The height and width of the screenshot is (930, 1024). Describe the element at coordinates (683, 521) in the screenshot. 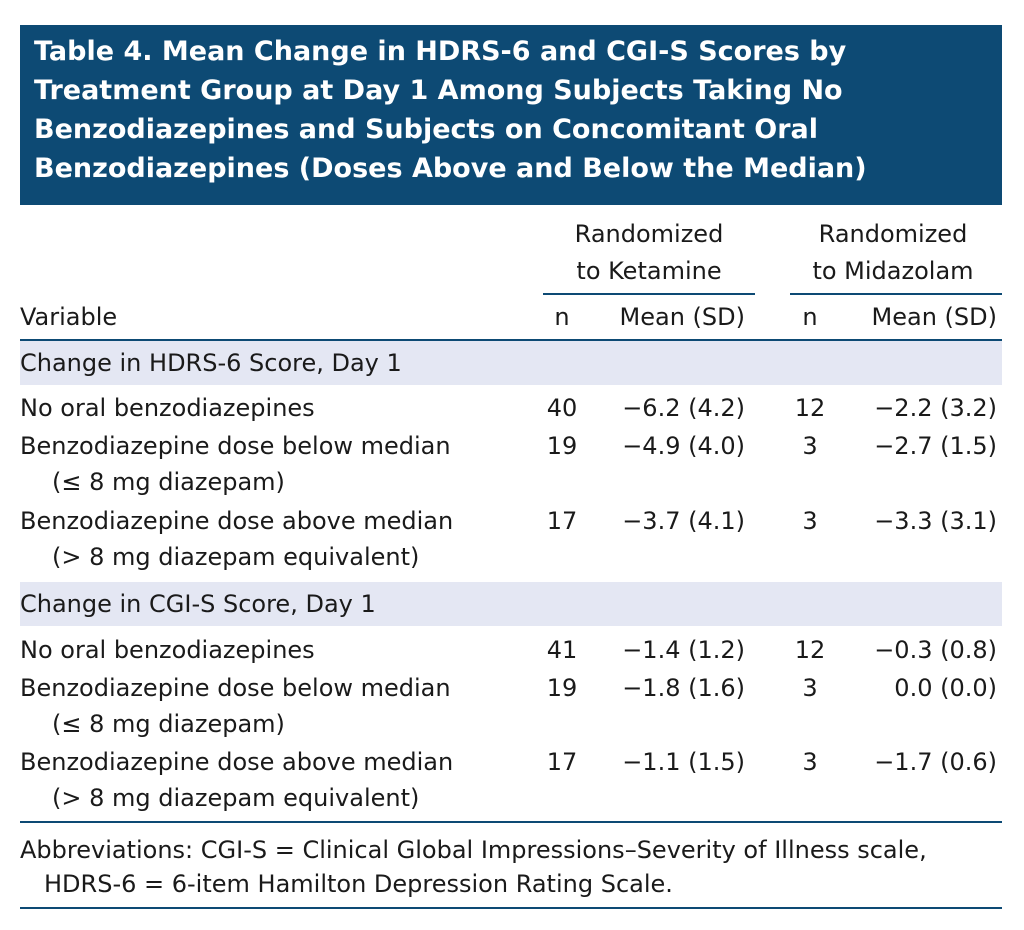

I see `cell: −3.7 (4.1)` at that location.